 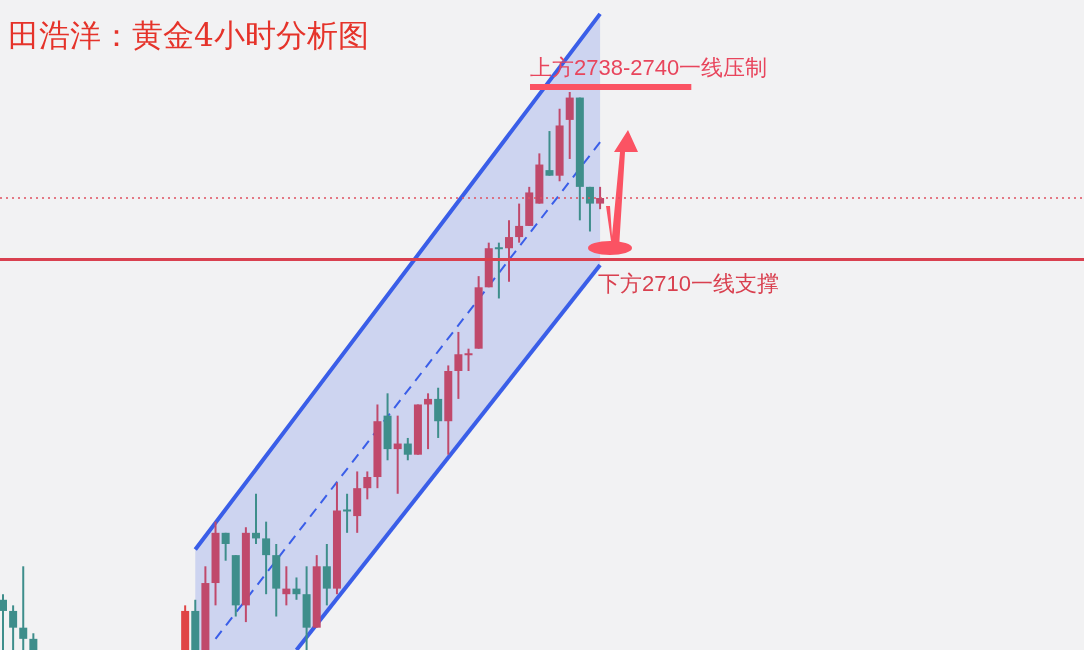 What do you see at coordinates (688, 284) in the screenshot?
I see `ref-line-label: 下方2710一线支撑` at bounding box center [688, 284].